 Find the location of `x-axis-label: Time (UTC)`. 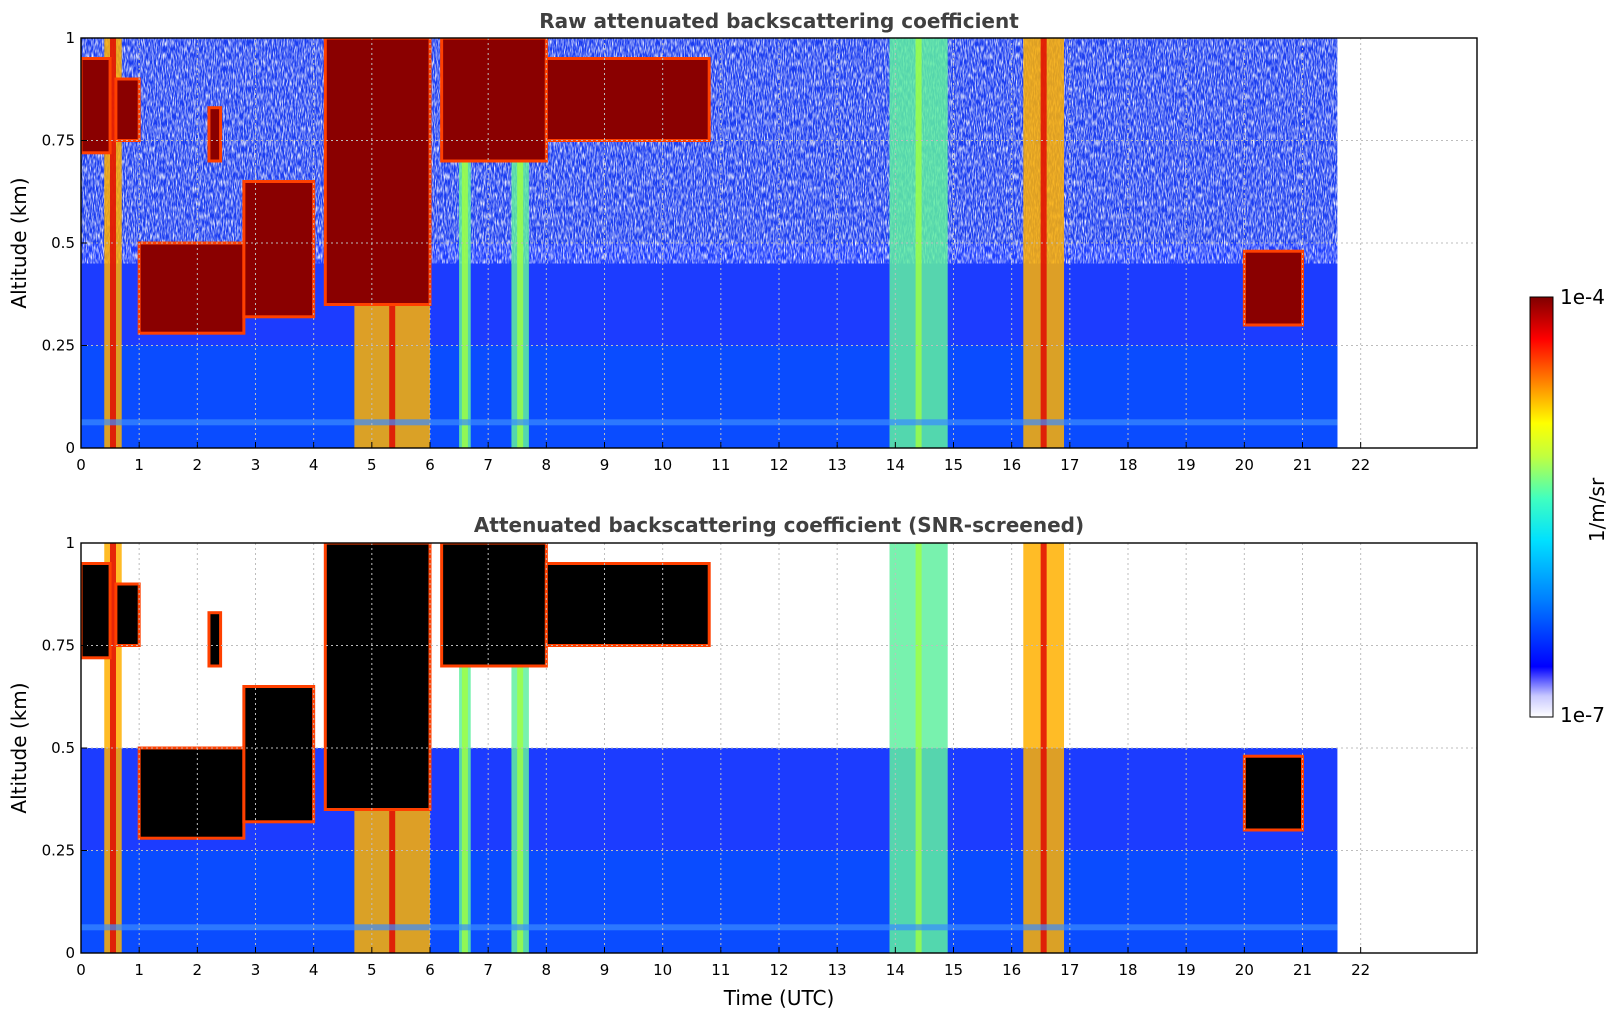

x-axis-label: Time (UTC) is located at coordinates (779, 998).